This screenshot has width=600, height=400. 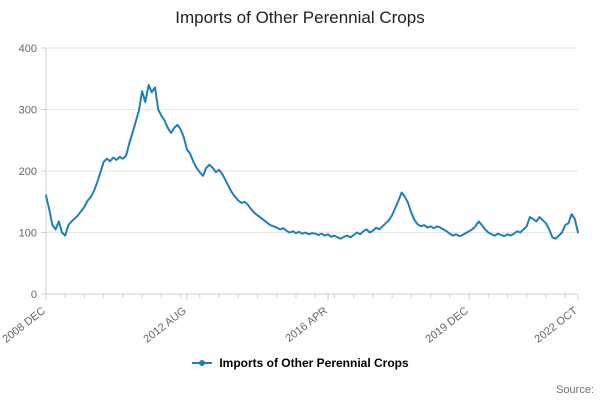 I want to click on legend-item: Imports of Other Perennial Crops, so click(x=300, y=363).